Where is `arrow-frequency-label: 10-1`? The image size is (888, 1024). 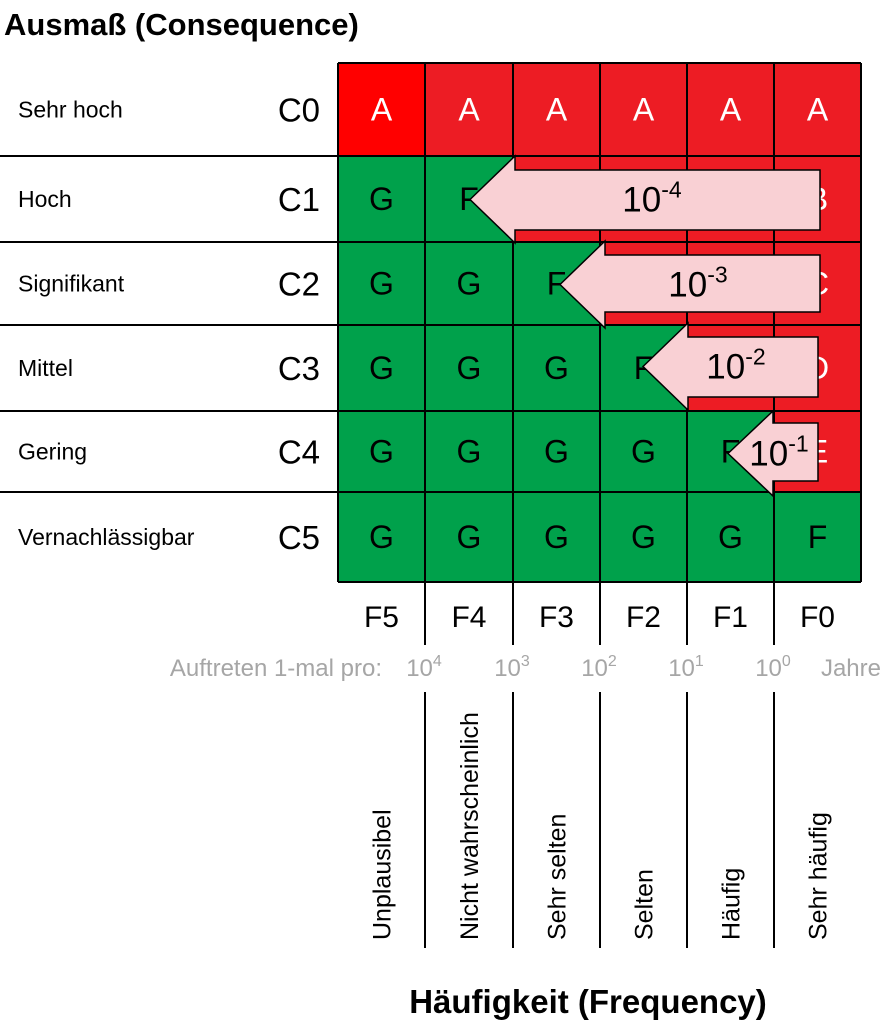 arrow-frequency-label: 10-1 is located at coordinates (778, 452).